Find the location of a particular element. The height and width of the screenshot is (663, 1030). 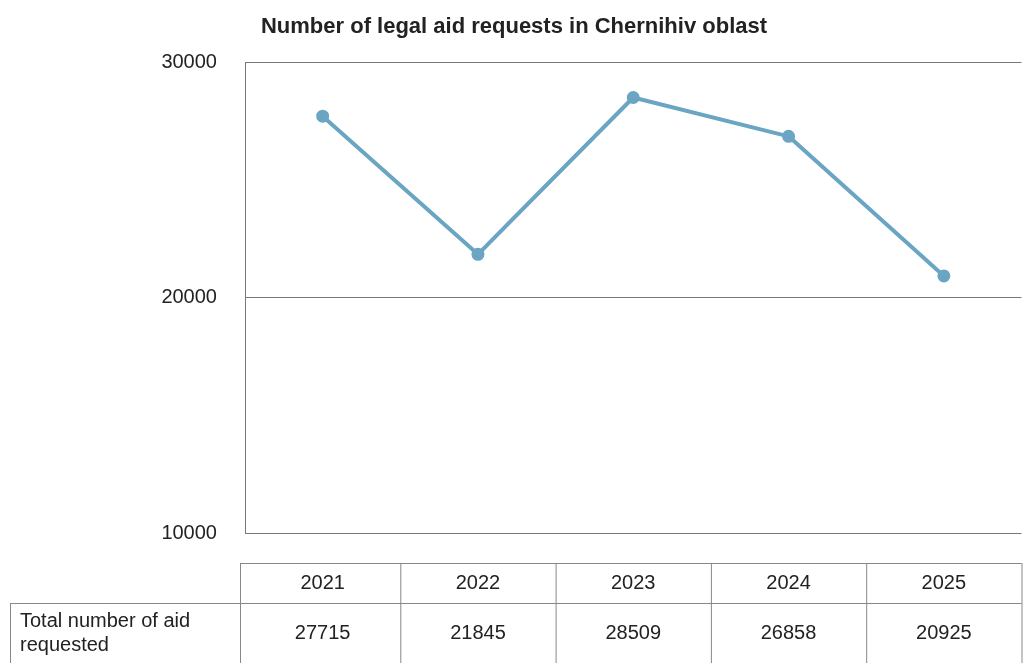

x-tick-label: 2023 is located at coordinates (633, 581).